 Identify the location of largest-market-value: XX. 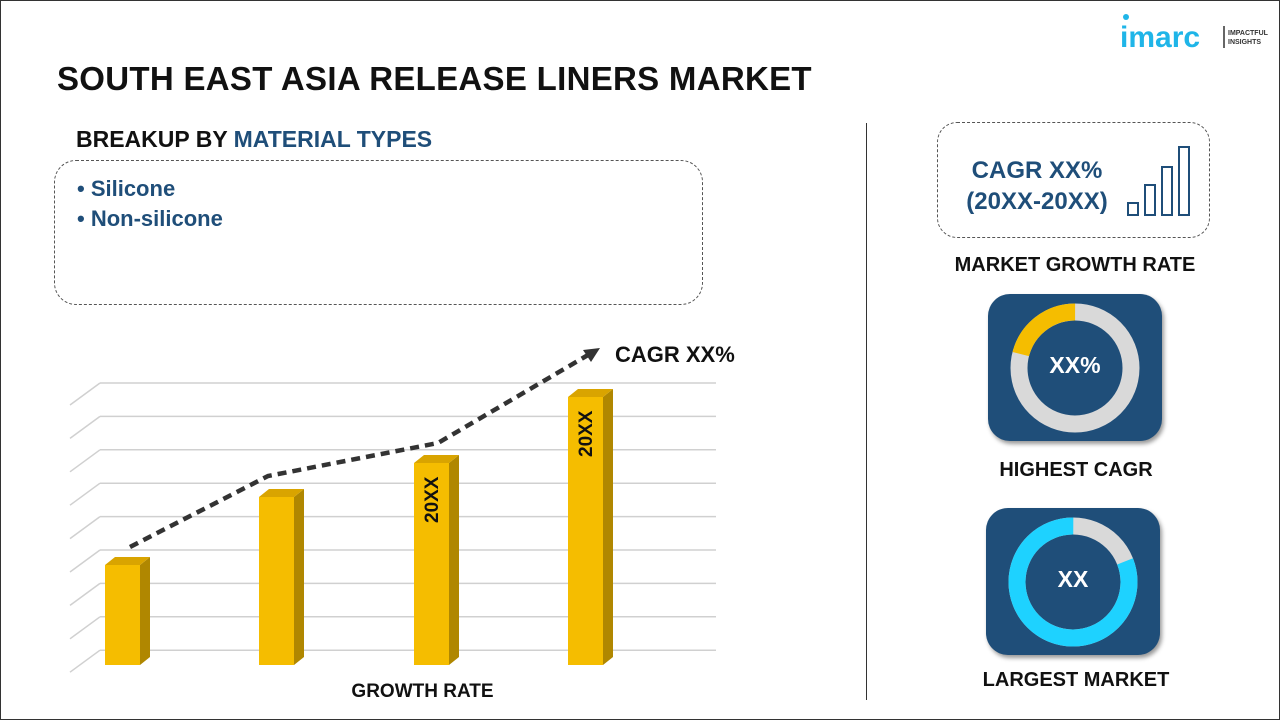
(1073, 579).